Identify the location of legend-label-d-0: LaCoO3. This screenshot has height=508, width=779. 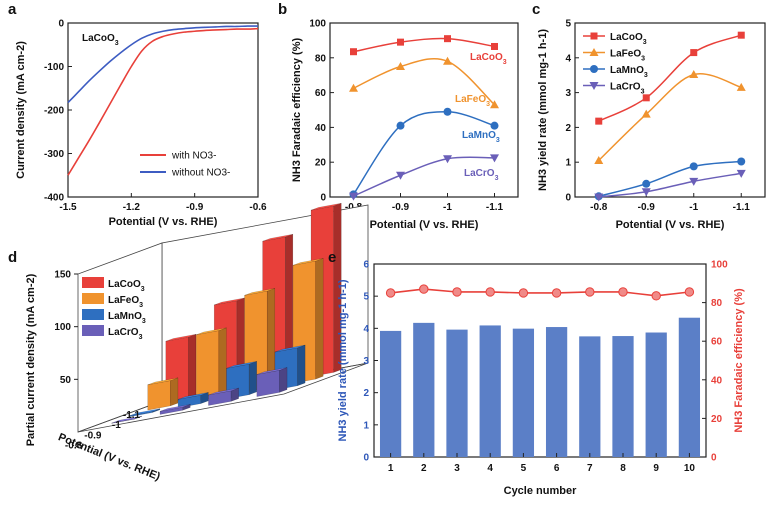
(126, 286).